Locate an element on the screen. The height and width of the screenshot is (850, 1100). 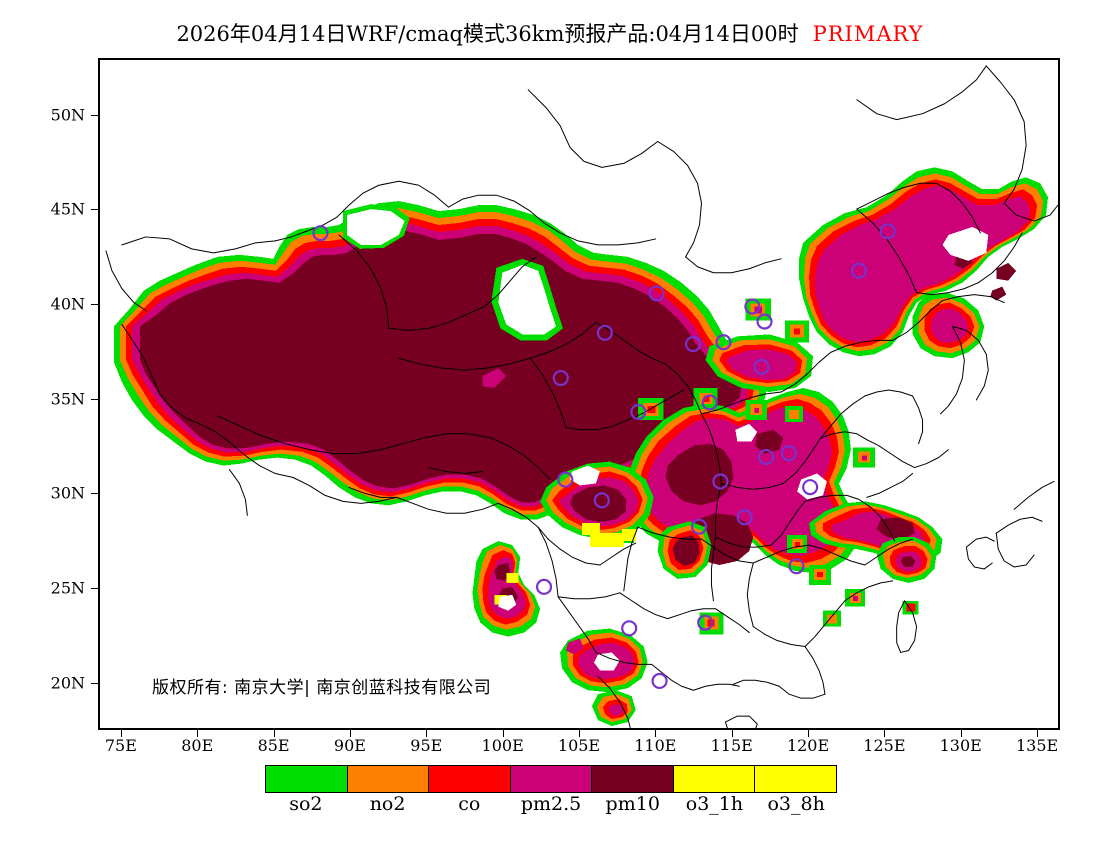
y-tick-label: 40N is located at coordinates (67, 304).